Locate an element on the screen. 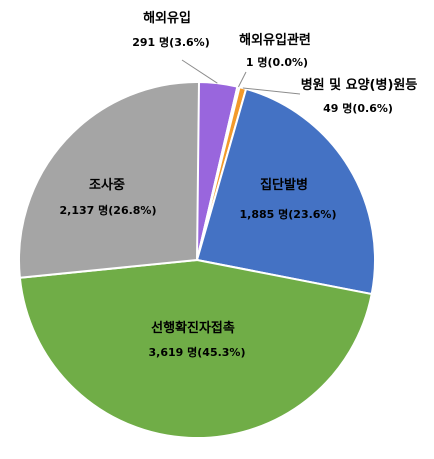 This screenshot has width=434, height=459. label-hospital-care: 병원 및 요양(병)원등 49 명(0.6%) is located at coordinates (359, 96).